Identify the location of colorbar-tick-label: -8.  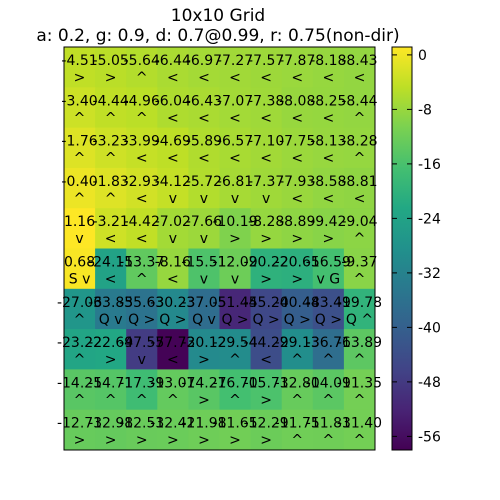
(425, 110).